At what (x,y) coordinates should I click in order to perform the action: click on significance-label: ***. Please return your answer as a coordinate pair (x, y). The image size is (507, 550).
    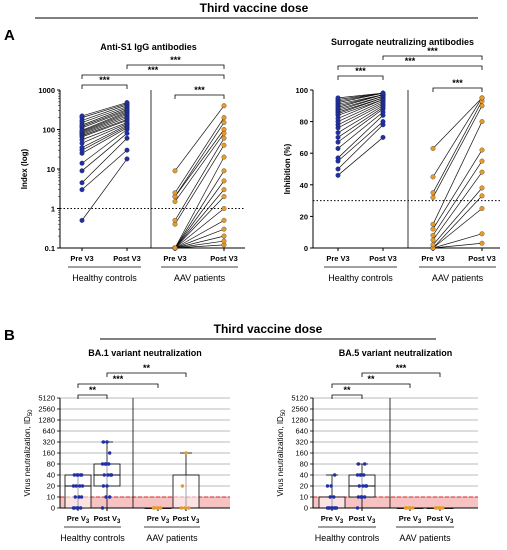
    Looking at the image, I should click on (457, 83).